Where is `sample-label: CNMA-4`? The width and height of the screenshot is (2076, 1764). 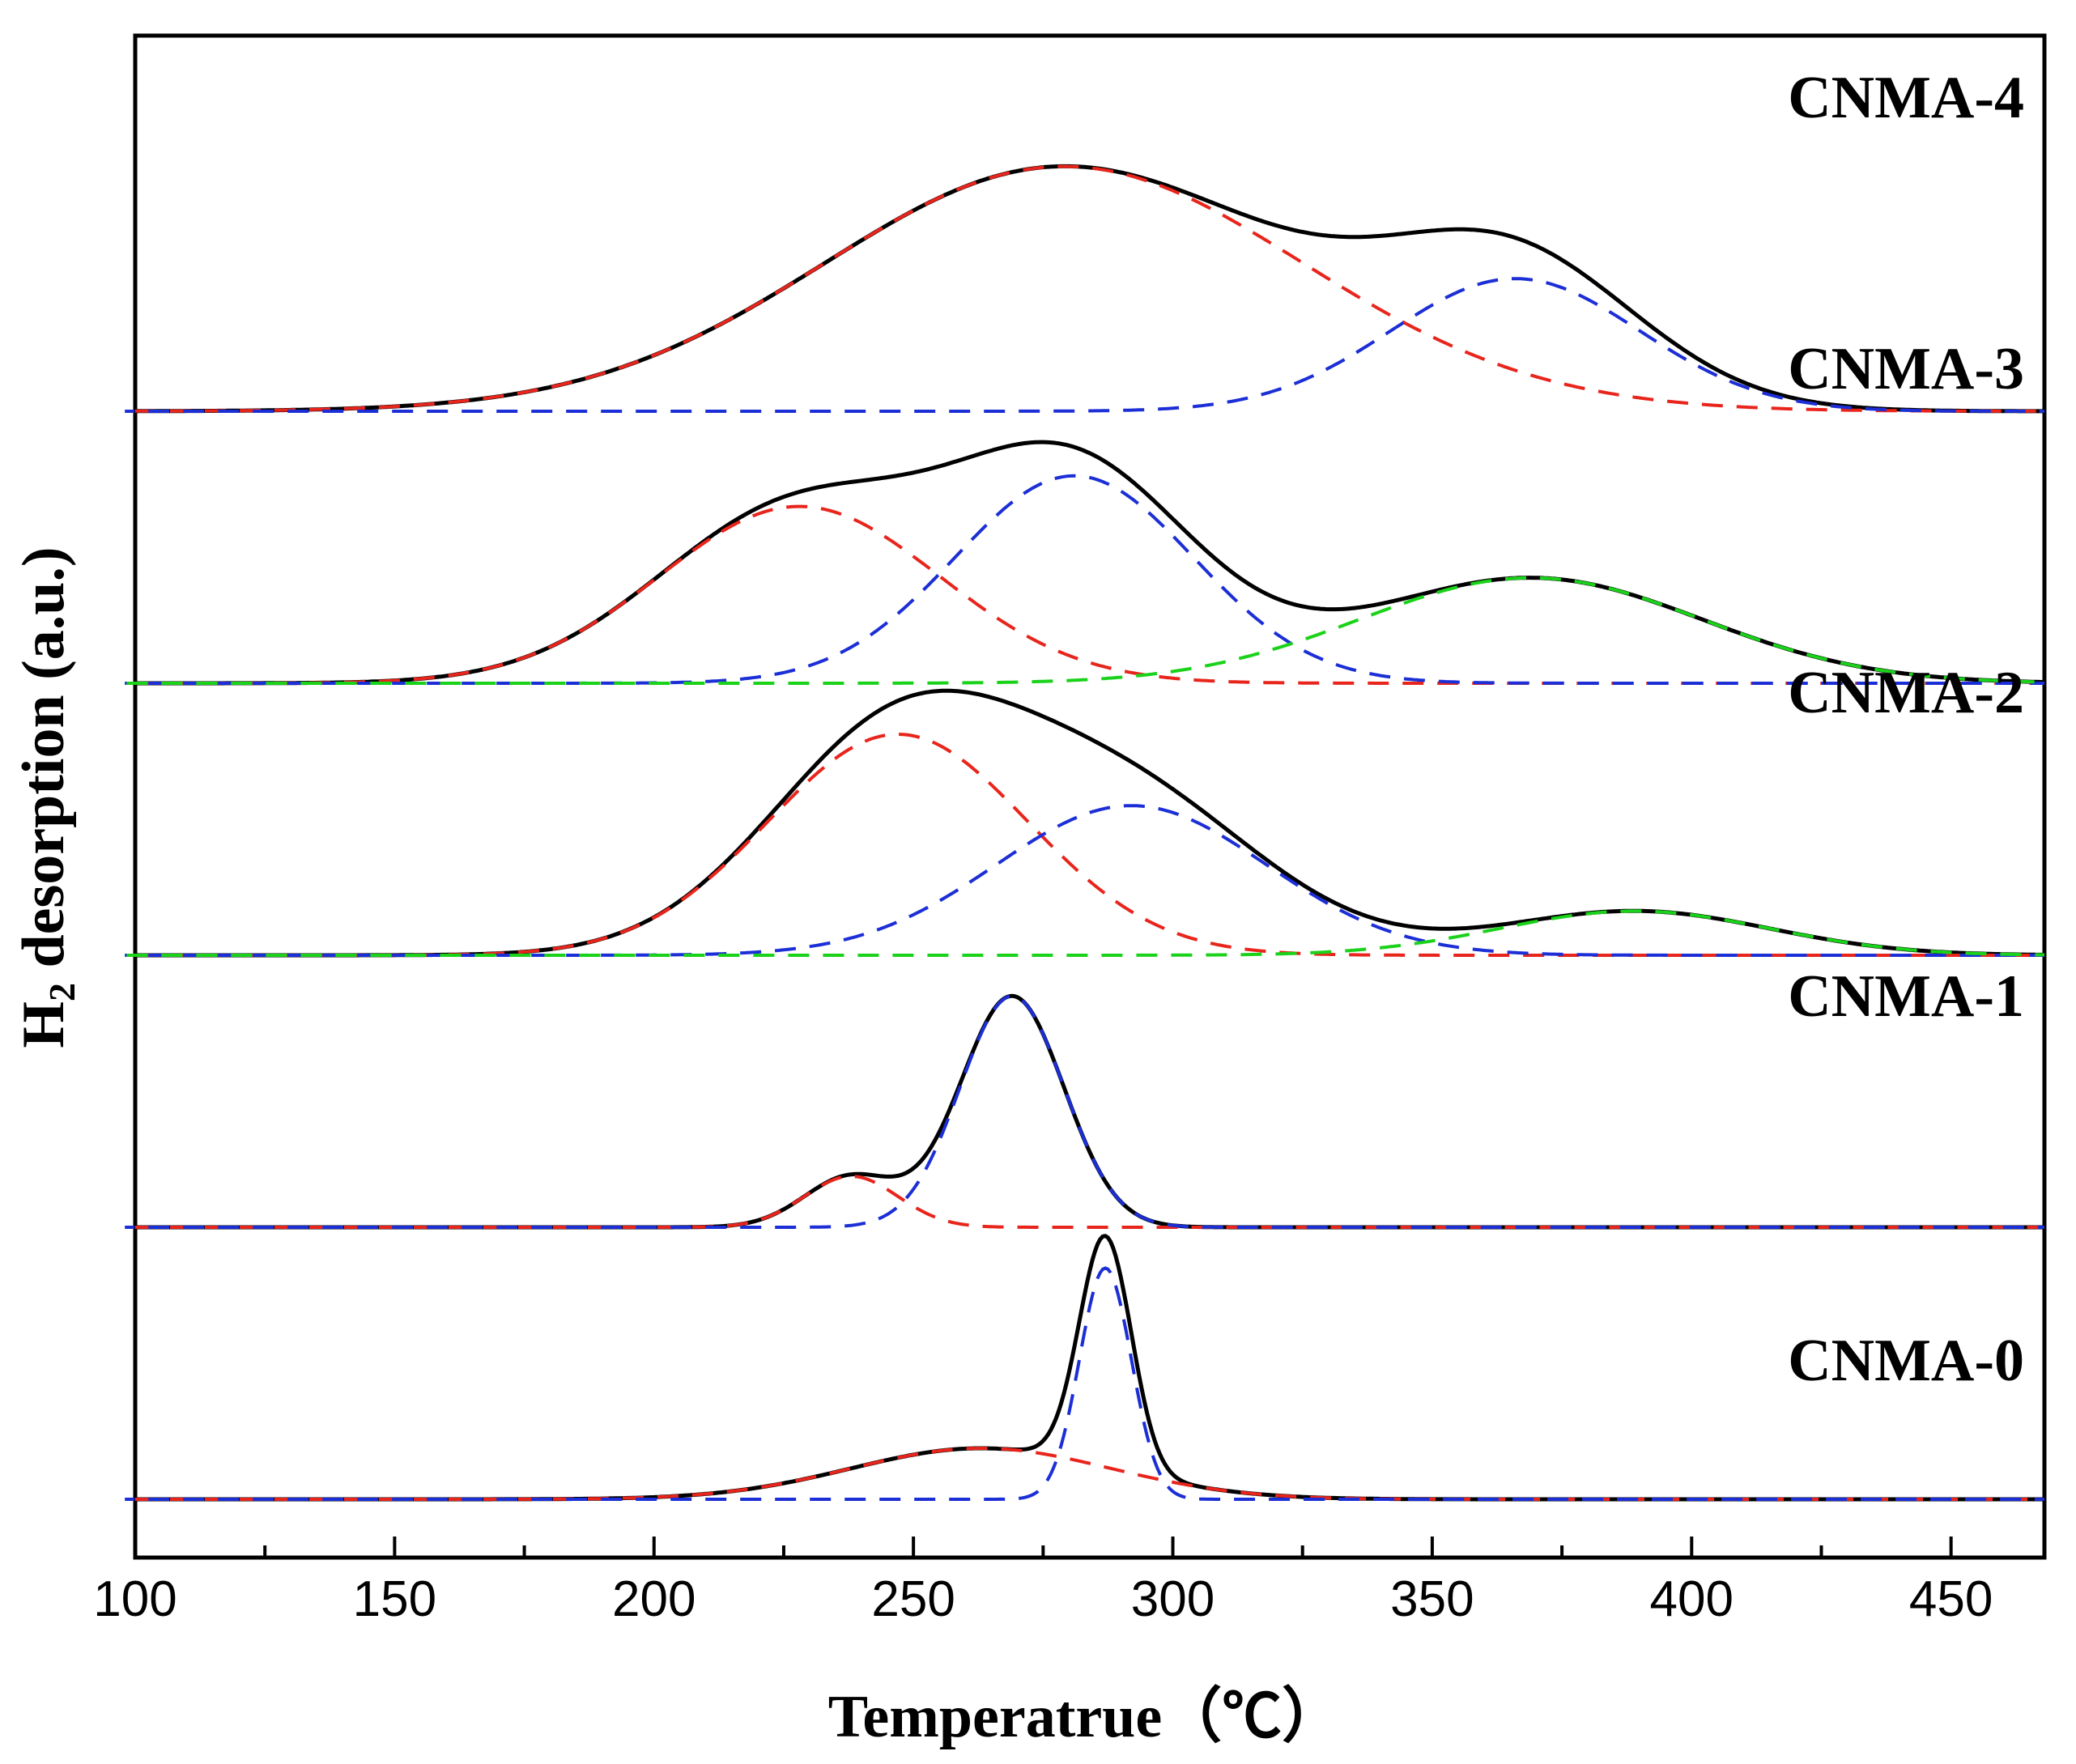
sample-label: CNMA-4 is located at coordinates (1906, 98).